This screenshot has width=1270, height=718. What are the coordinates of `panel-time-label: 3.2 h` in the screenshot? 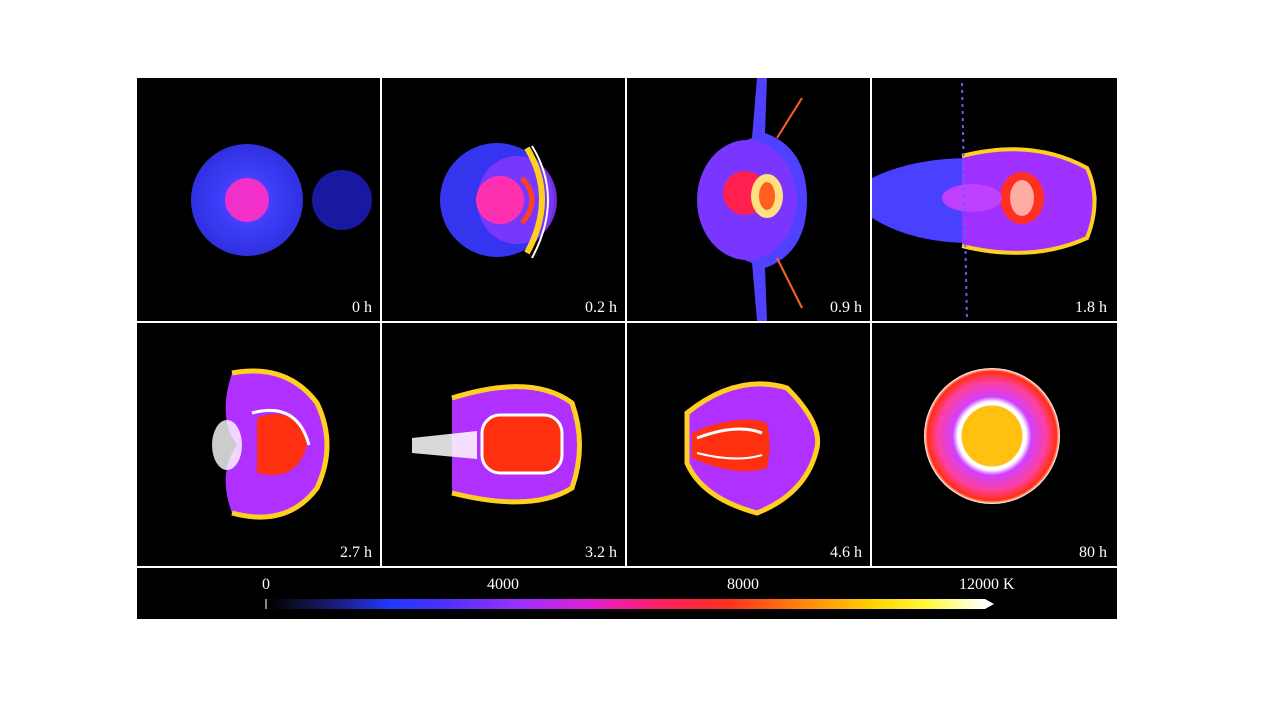 It's located at (601, 552).